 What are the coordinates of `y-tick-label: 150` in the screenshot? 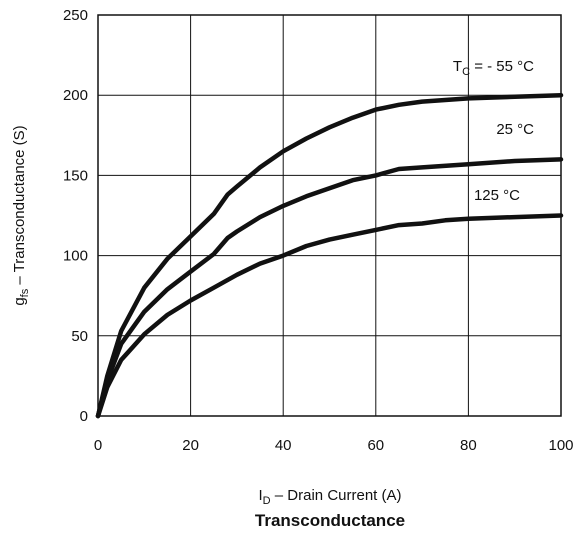 It's located at (75, 175).